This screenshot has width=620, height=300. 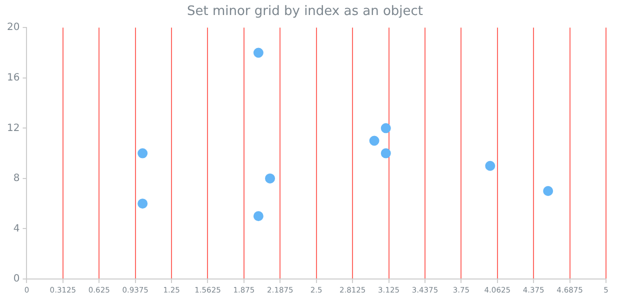 I want to click on y-tick-label: 20, so click(x=13, y=28).